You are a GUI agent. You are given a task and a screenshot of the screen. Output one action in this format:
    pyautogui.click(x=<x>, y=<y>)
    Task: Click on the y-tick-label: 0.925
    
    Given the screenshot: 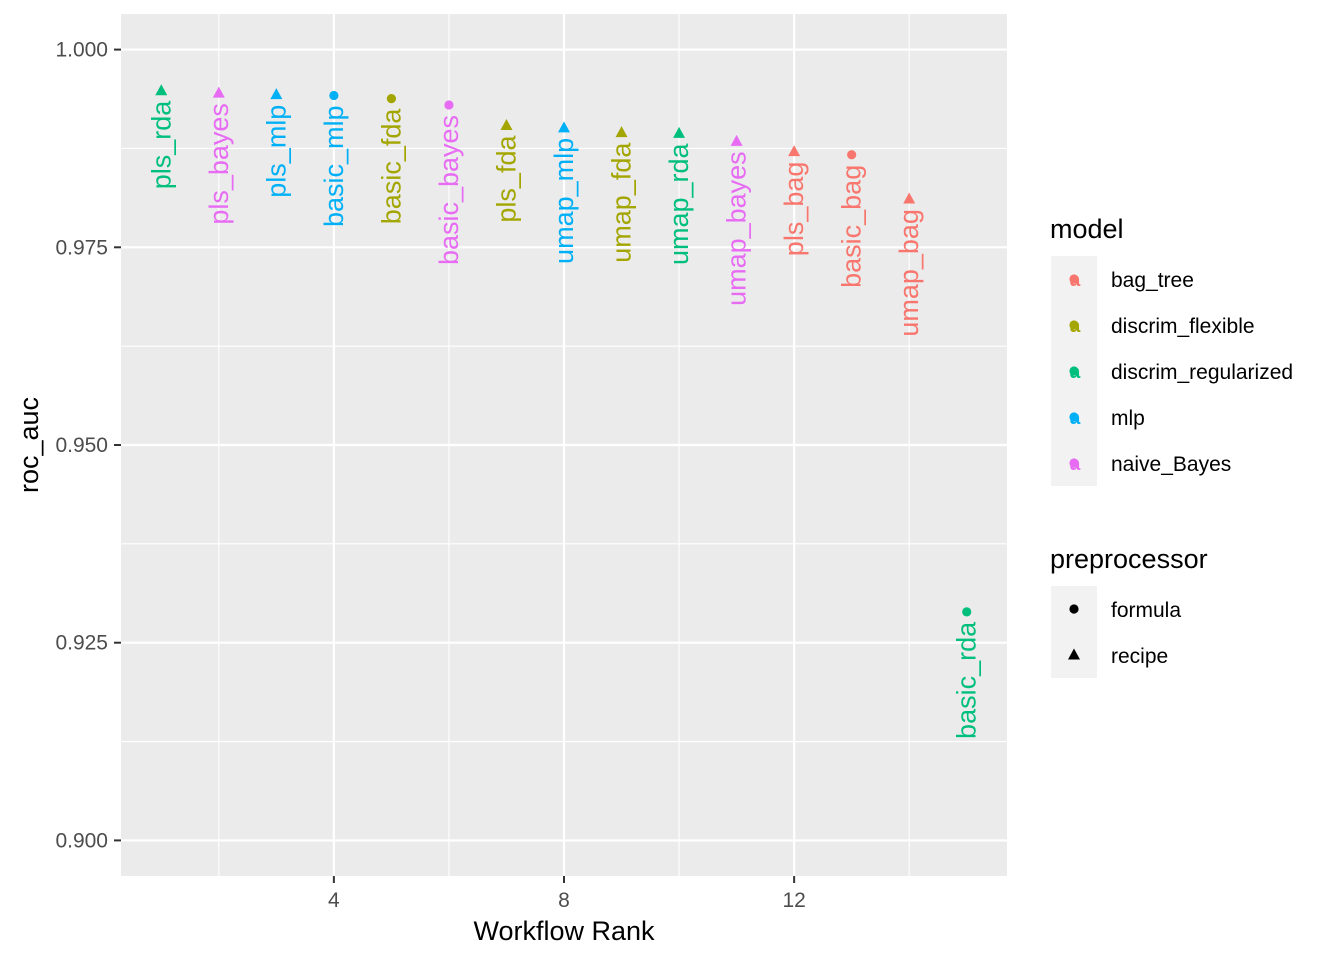 What is the action you would take?
    pyautogui.click(x=81, y=643)
    